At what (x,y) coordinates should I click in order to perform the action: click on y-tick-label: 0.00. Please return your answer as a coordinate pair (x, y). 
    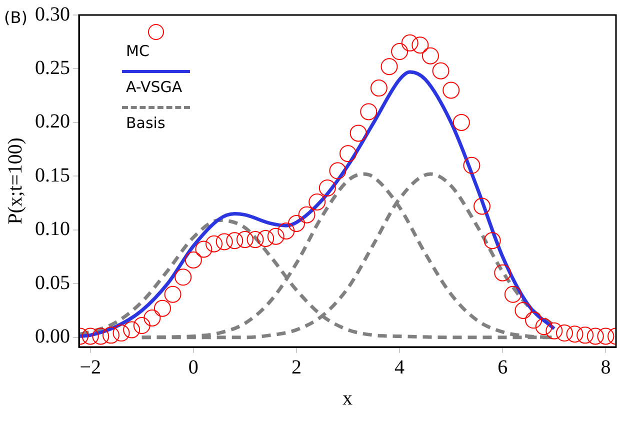
    Looking at the image, I should click on (52, 337).